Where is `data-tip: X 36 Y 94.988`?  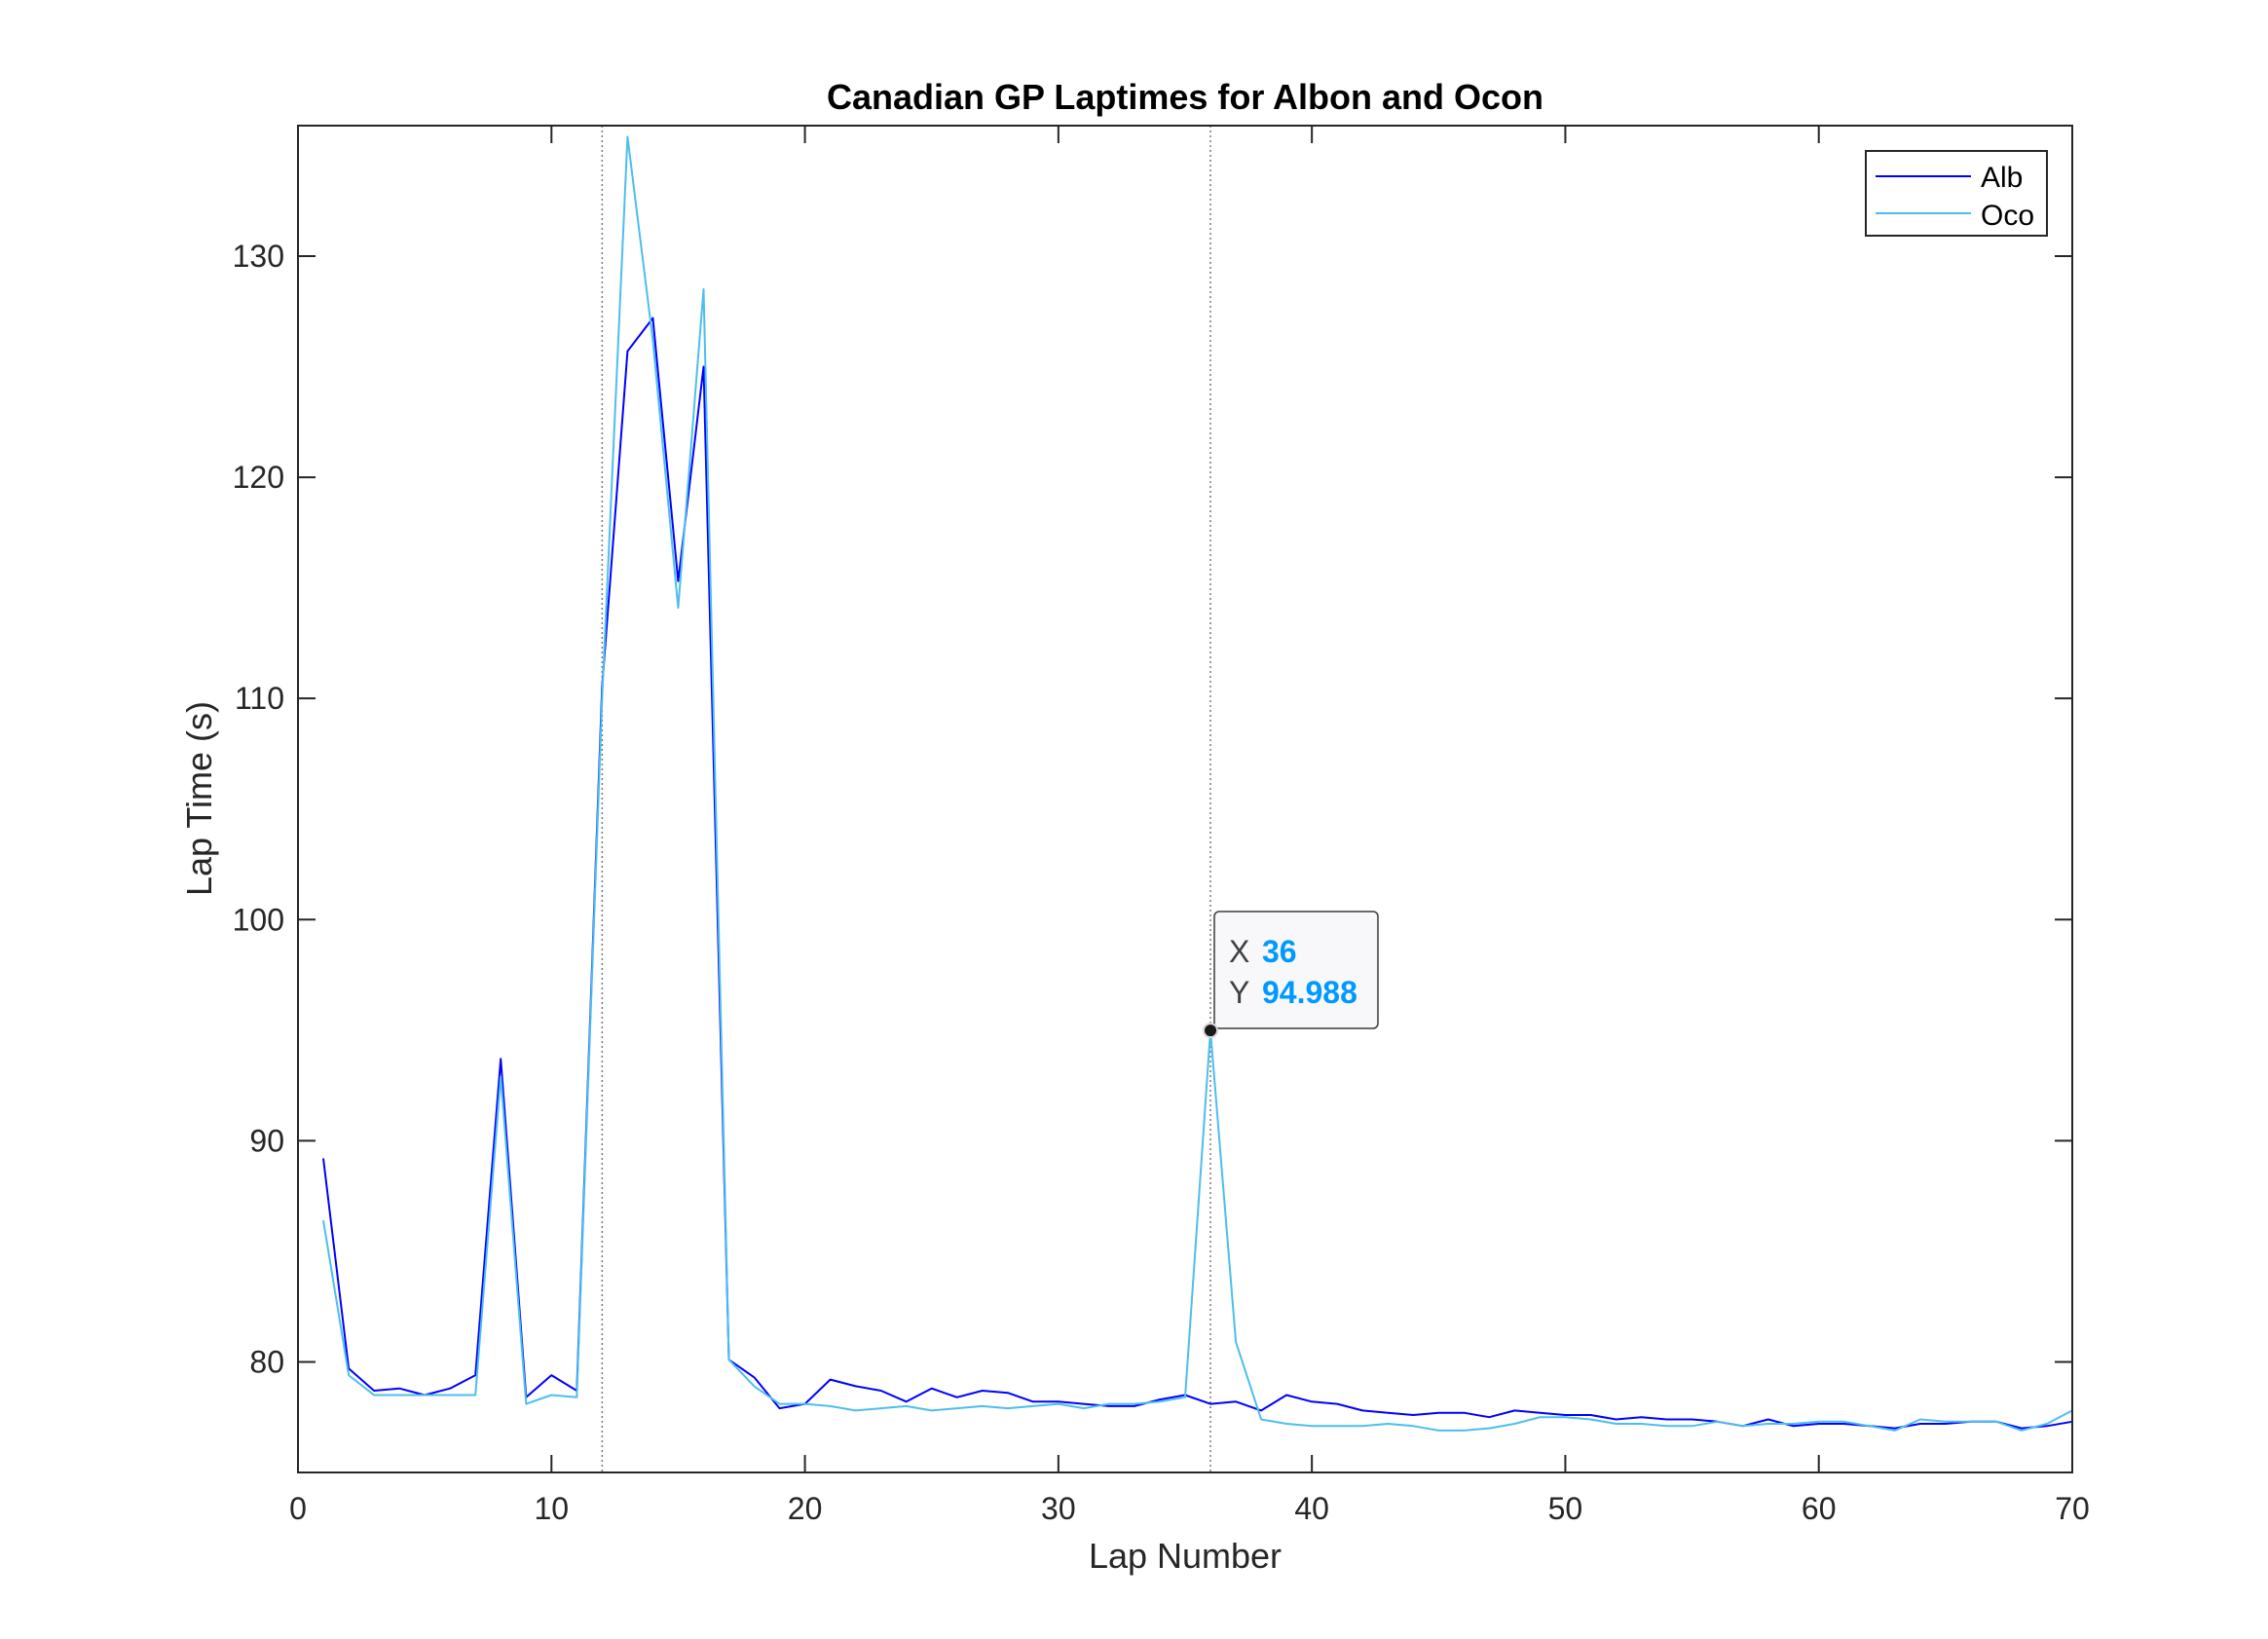
data-tip: X 36 Y 94.988 is located at coordinates (1291, 975).